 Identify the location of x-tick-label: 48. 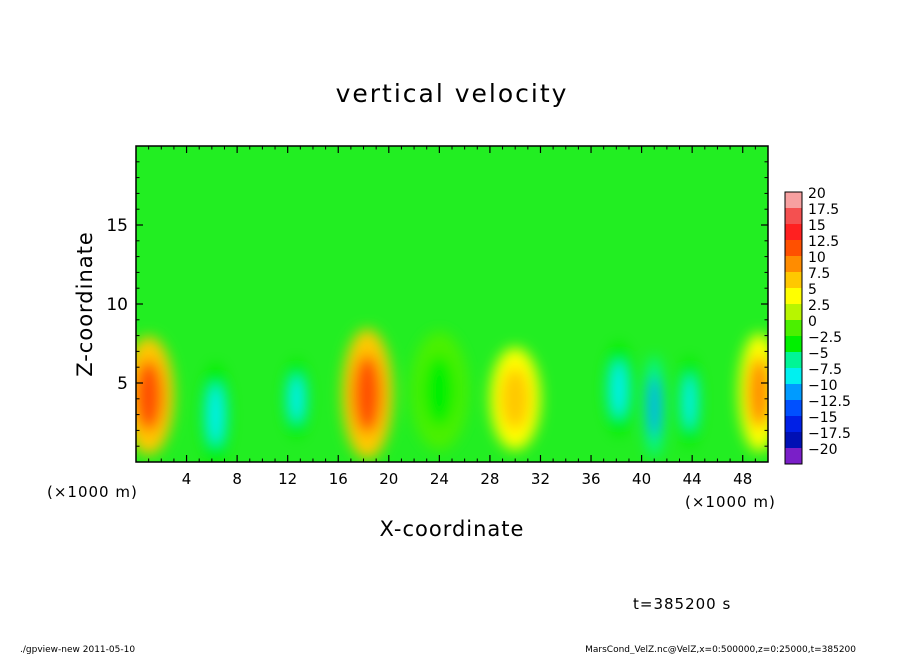
(742, 479).